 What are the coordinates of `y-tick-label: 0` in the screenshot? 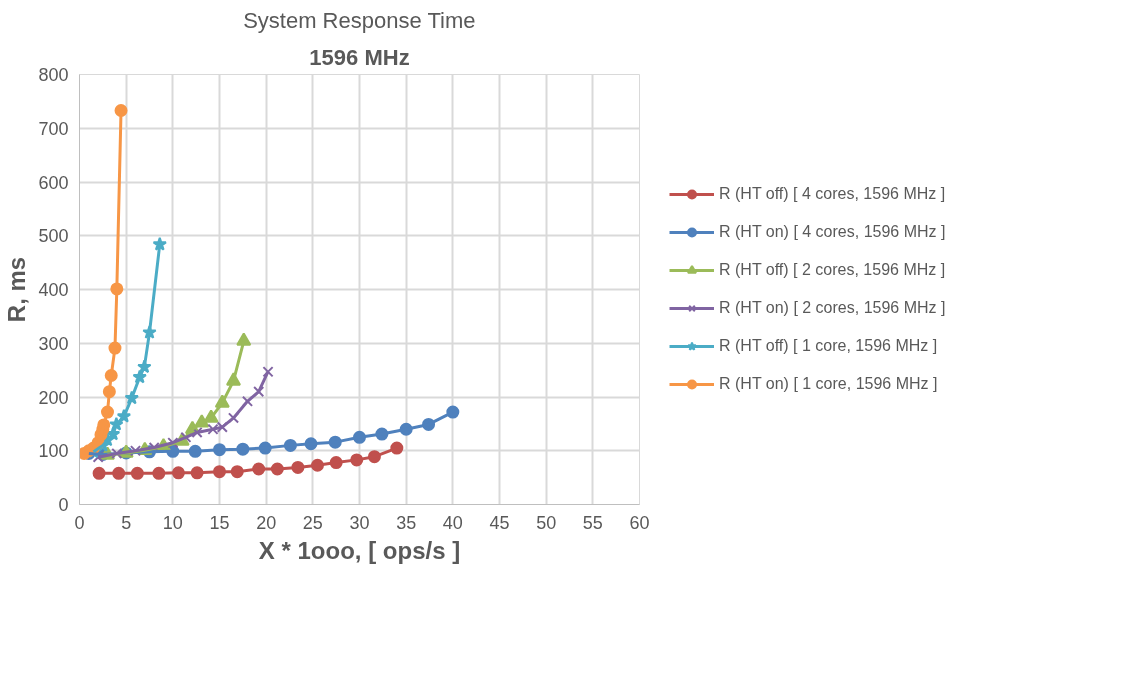 It's located at (63, 505).